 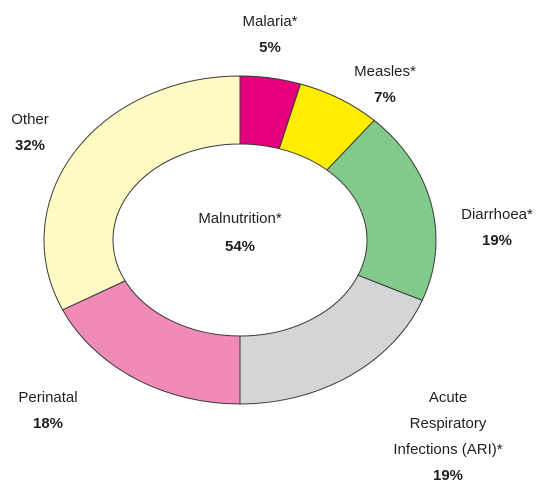 I want to click on slice-label: Perinatal, so click(x=47, y=397).